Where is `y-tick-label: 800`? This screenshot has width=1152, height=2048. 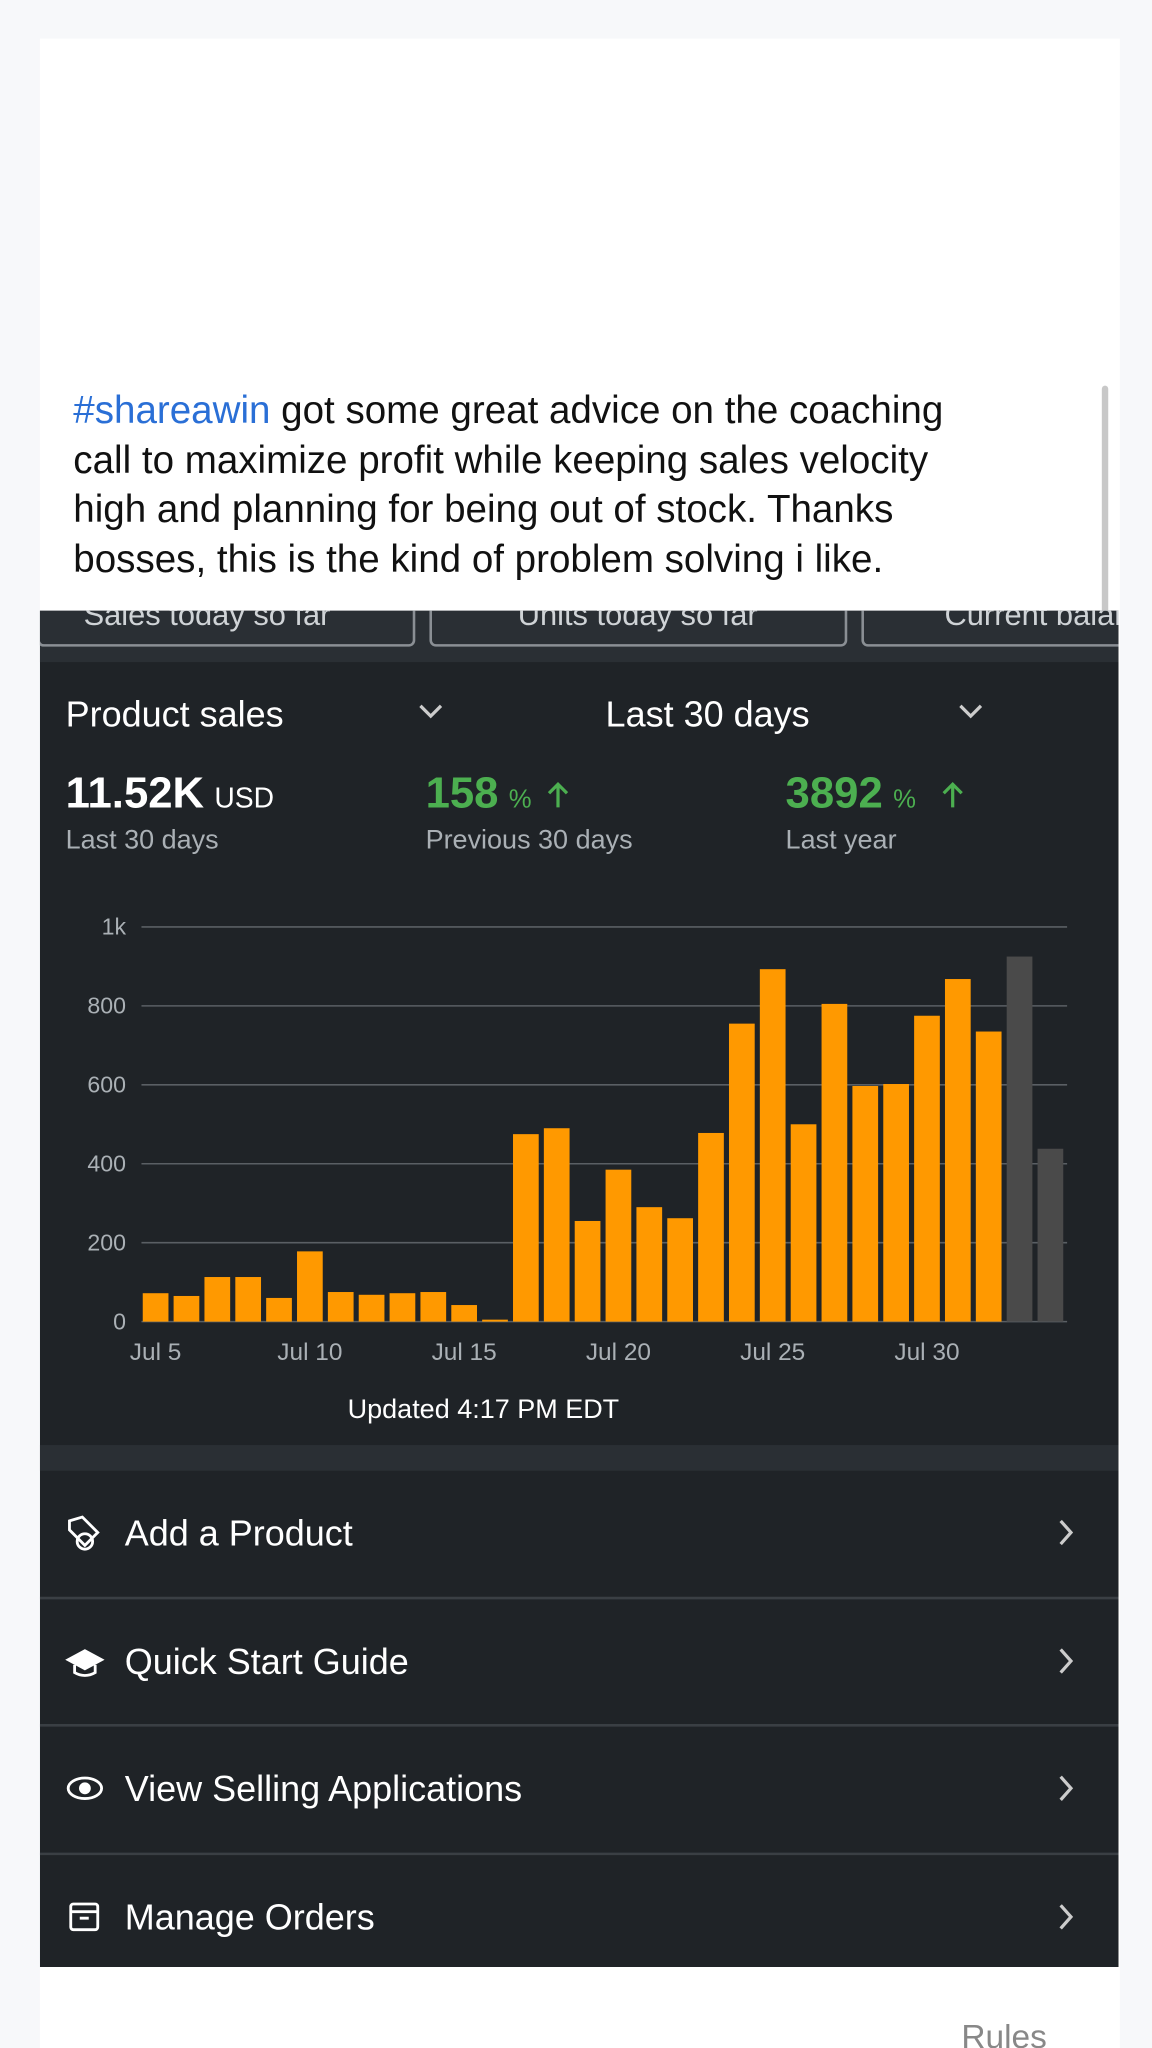
y-tick-label: 800 is located at coordinates (106, 1006).